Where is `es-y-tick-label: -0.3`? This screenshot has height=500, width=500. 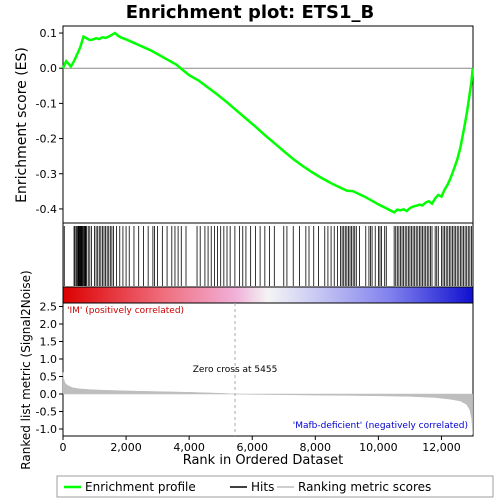 es-y-tick-label: -0.3 is located at coordinates (46, 174).